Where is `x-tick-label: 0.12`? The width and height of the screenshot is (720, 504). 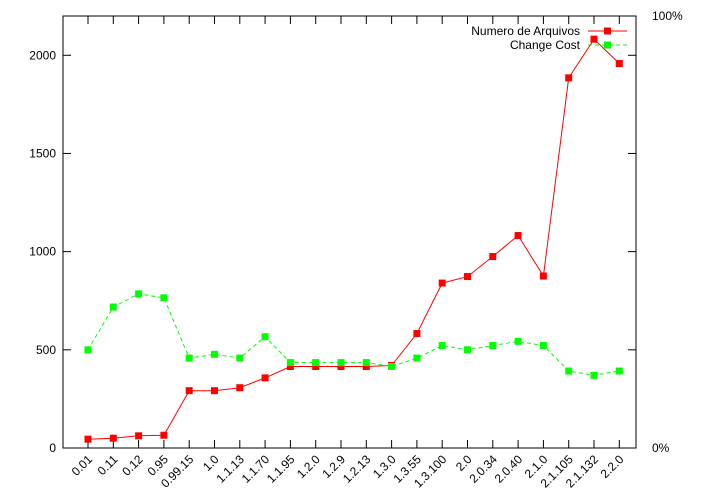
x-tick-label: 0.12 is located at coordinates (132, 465).